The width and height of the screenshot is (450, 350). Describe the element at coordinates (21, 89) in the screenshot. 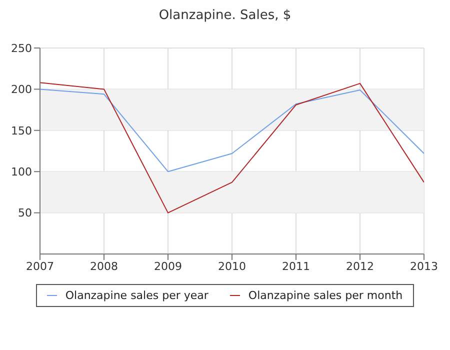

I see `y-tick-label: 200` at that location.